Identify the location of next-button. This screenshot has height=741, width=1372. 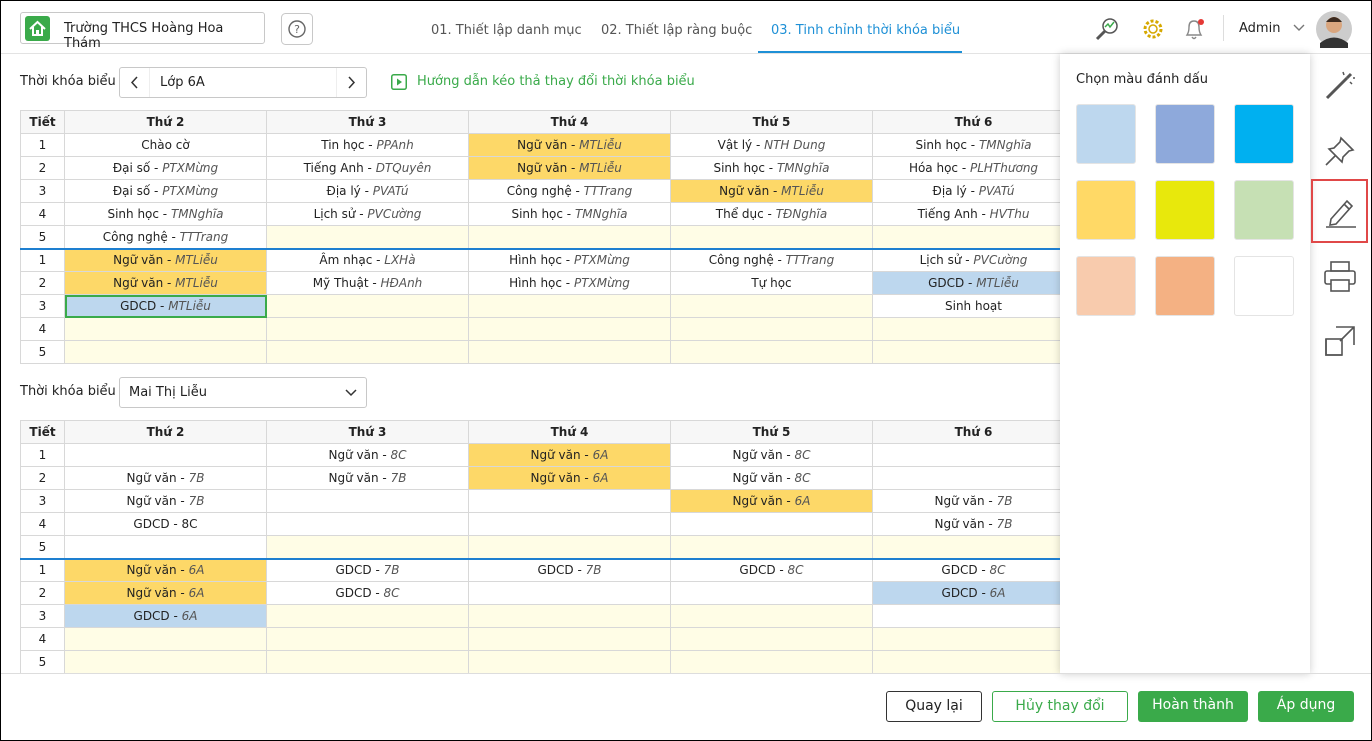
(351, 82).